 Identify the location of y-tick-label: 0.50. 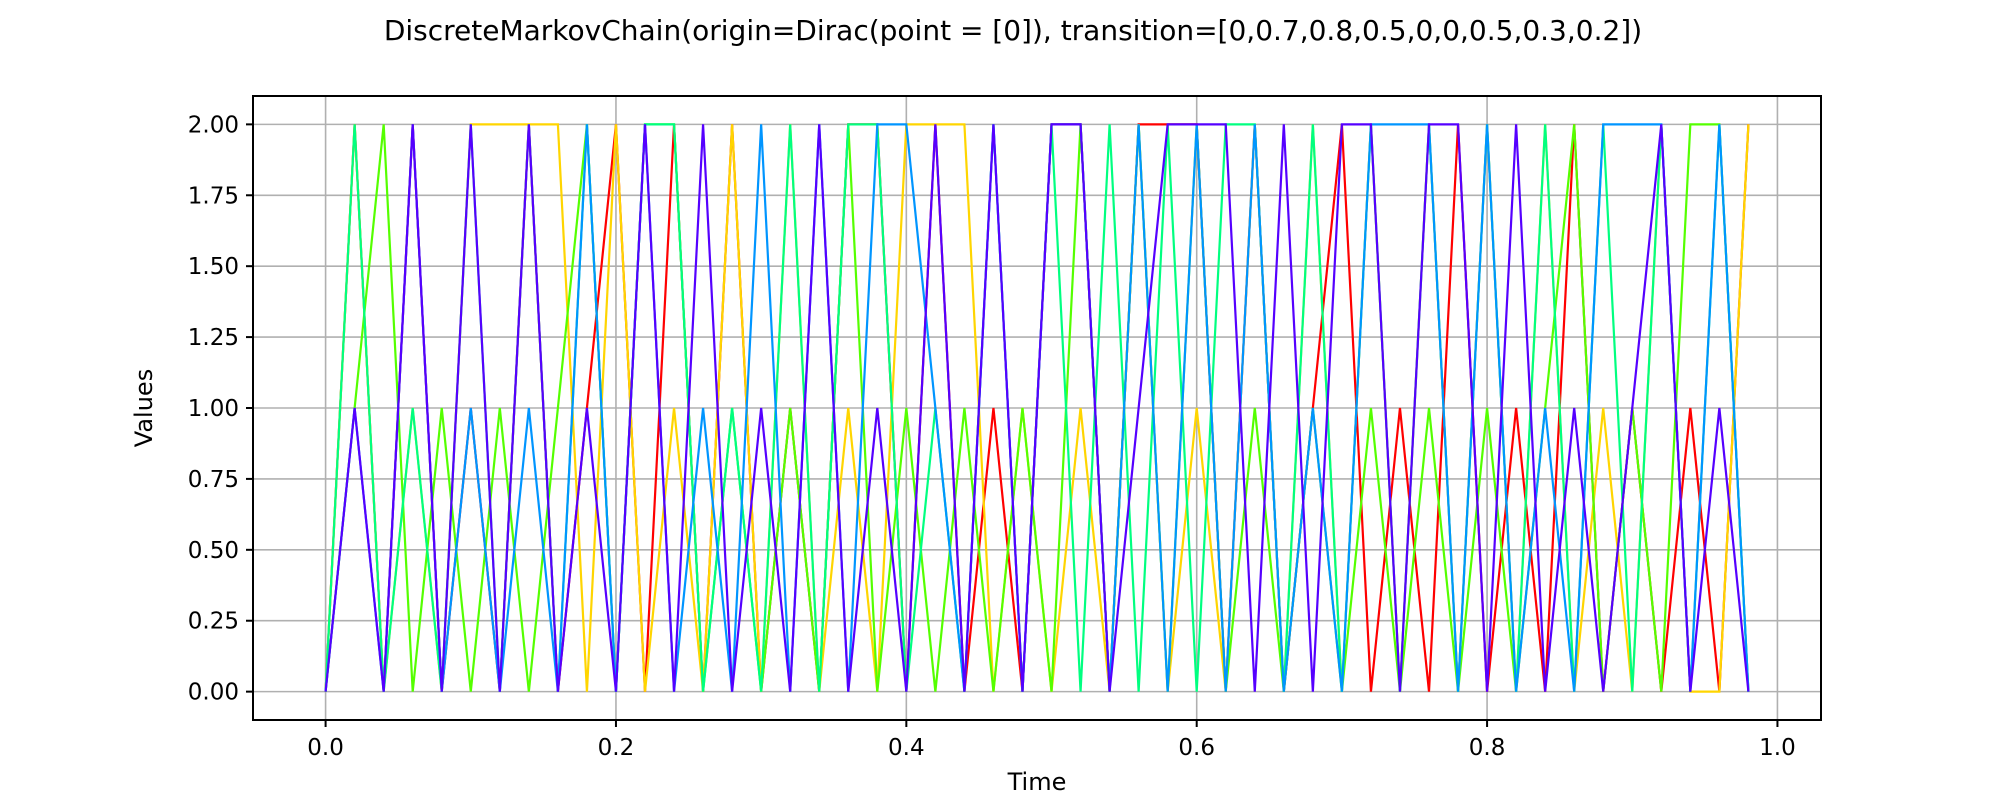
(213, 551).